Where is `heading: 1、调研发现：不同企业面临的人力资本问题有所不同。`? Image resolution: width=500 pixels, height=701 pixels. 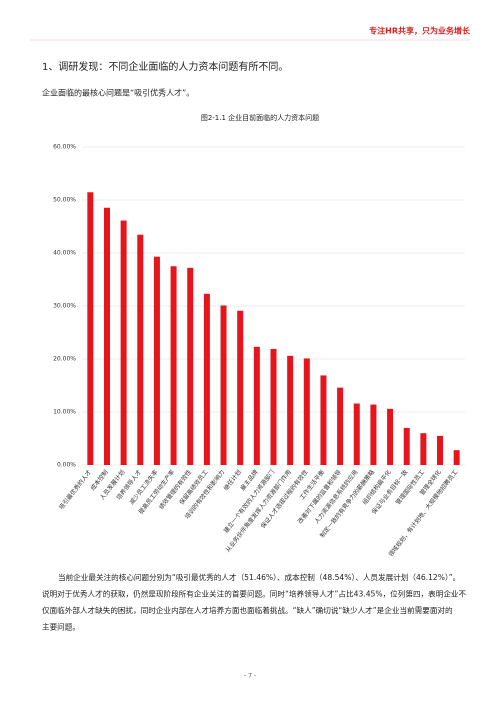 heading: 1、调研发现：不同企业面临的人力资本问题有所不同。 is located at coordinates (165, 66).